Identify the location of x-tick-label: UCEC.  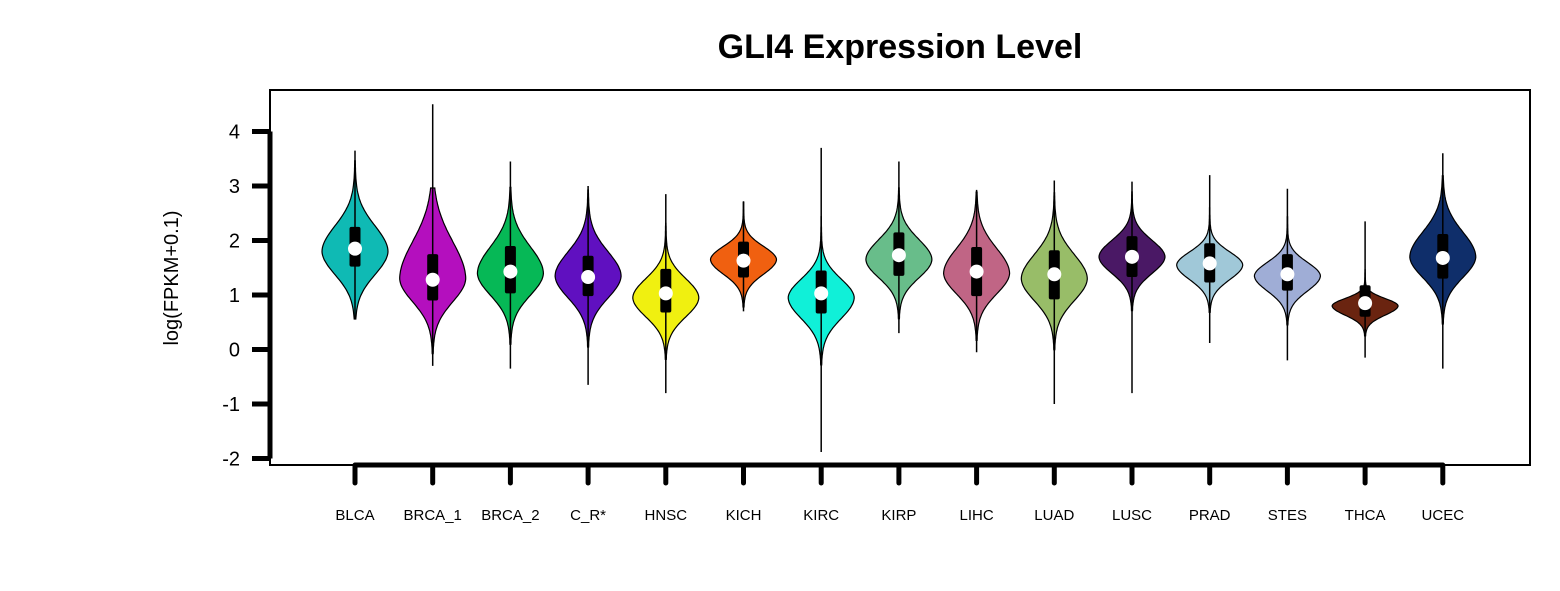
(1443, 515).